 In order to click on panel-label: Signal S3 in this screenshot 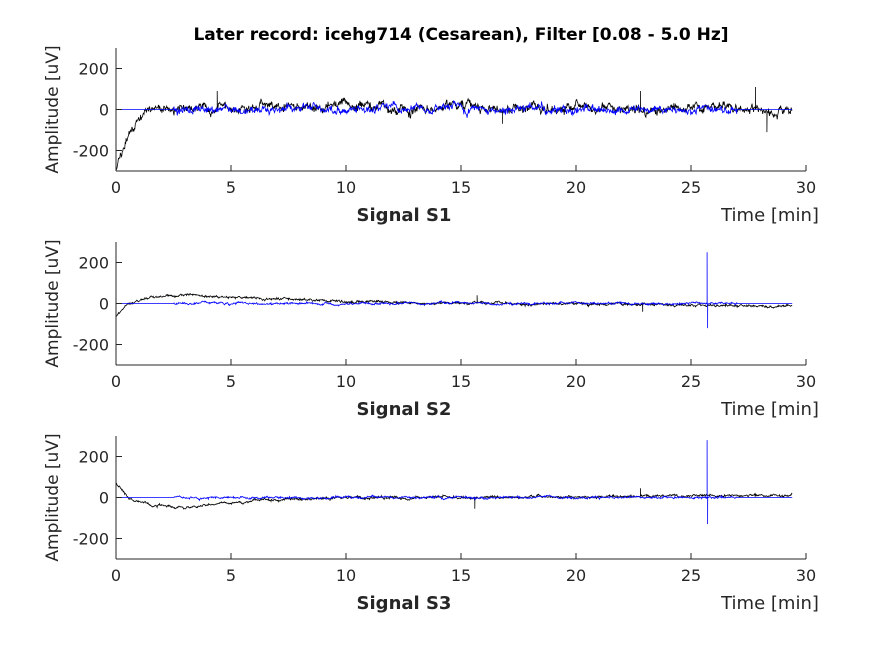, I will do `click(404, 603)`.